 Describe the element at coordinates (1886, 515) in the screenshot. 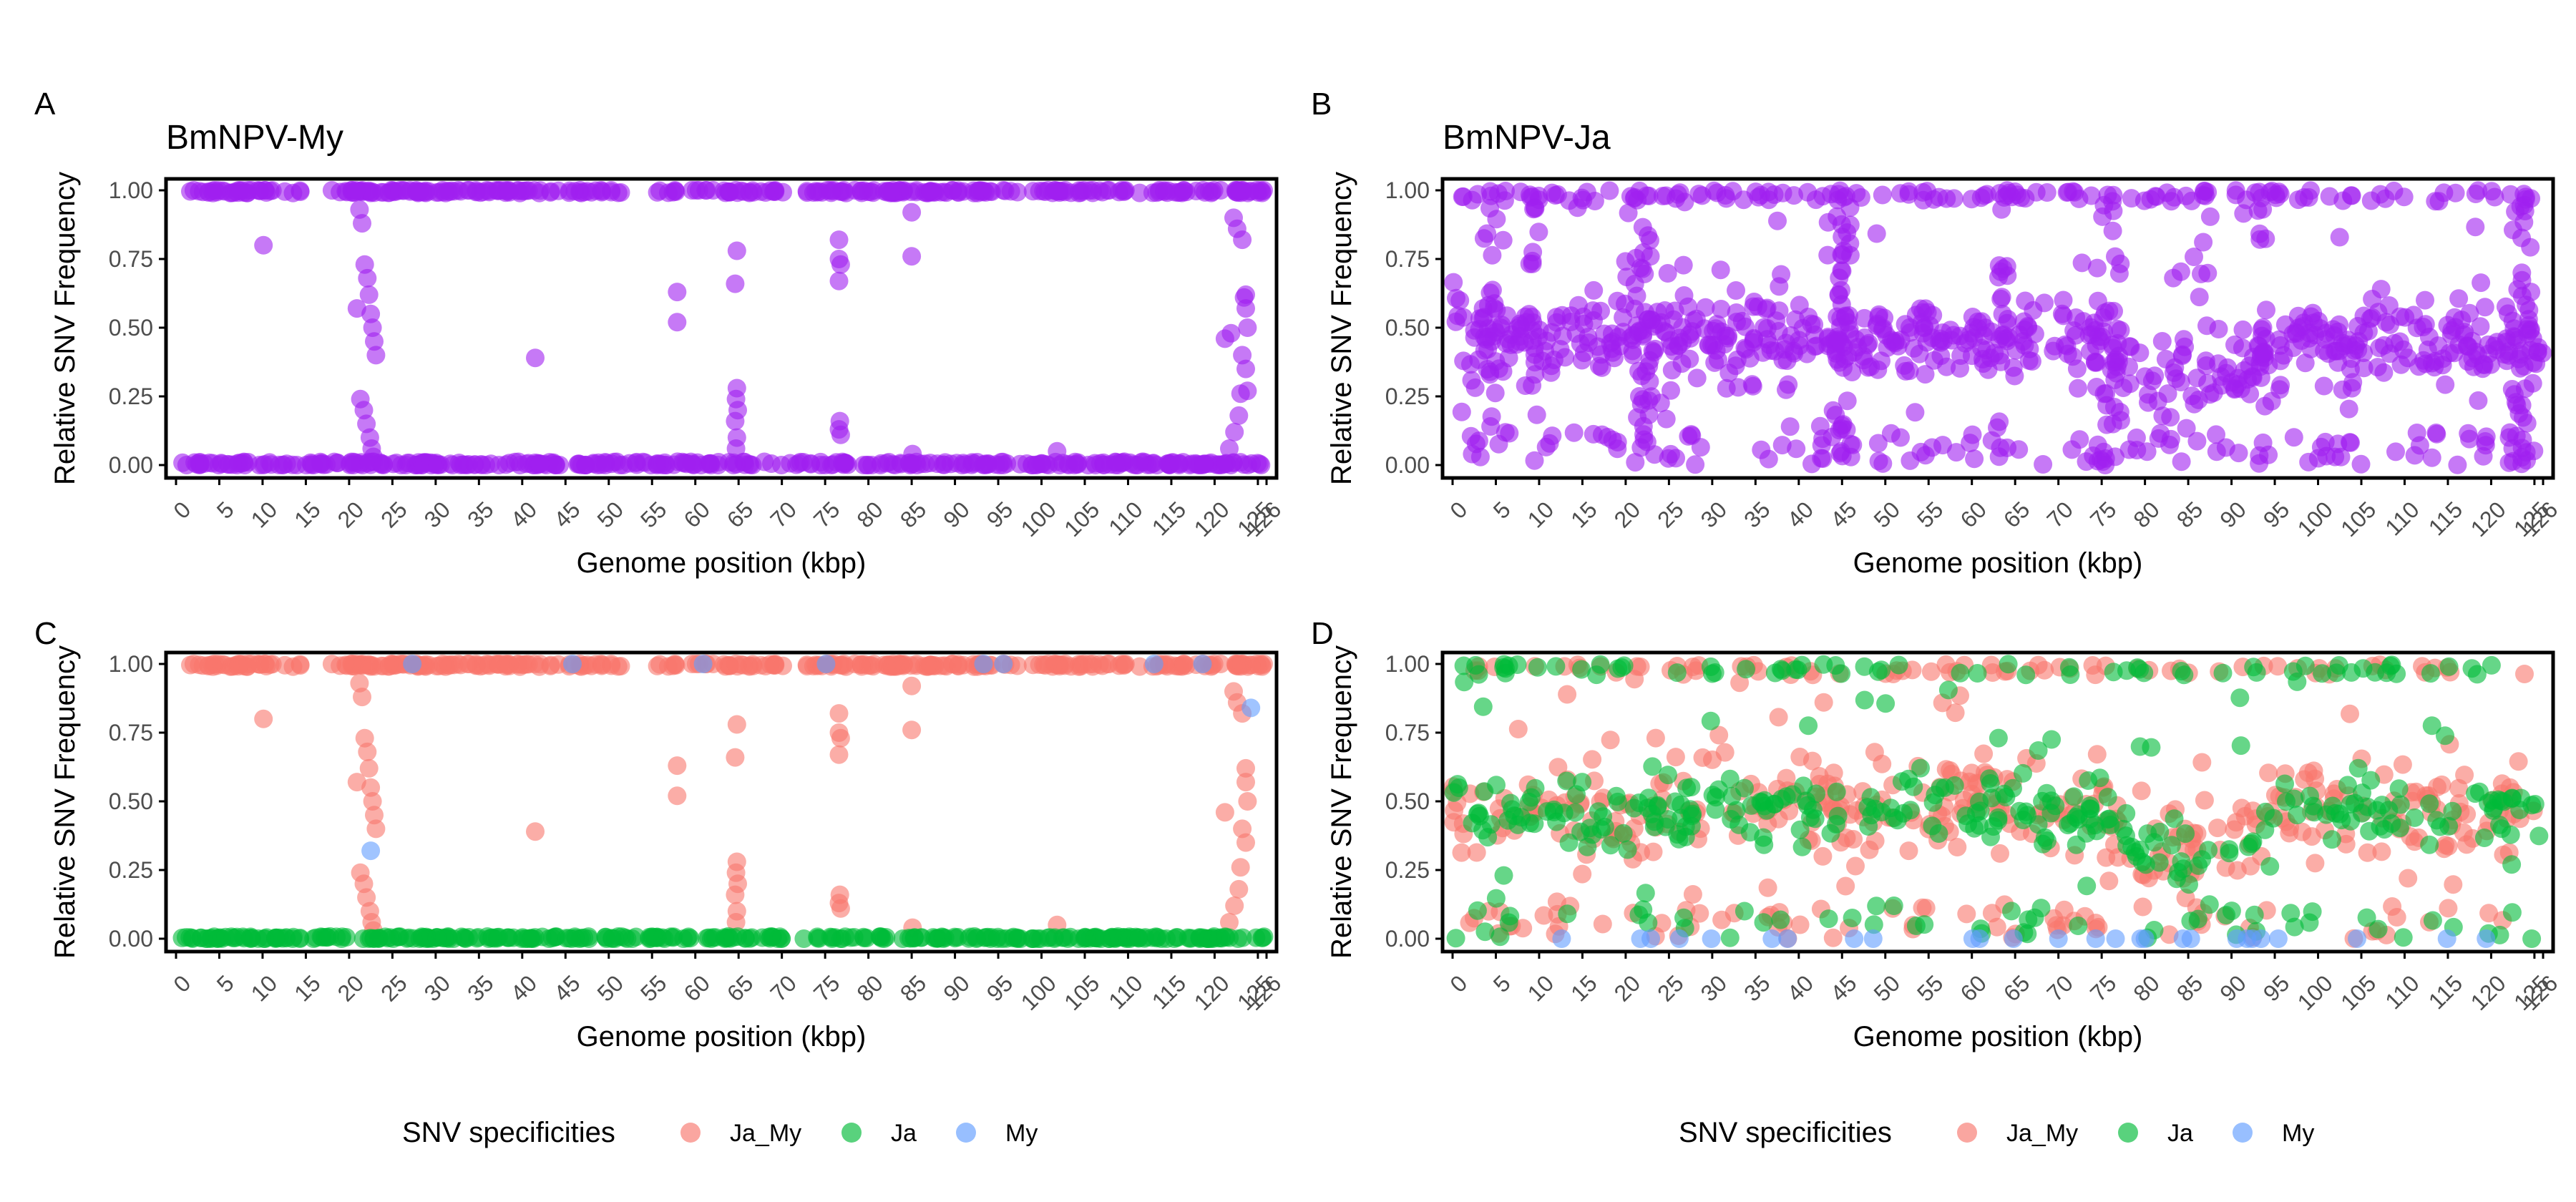

I see `x-tick-label: 50` at that location.